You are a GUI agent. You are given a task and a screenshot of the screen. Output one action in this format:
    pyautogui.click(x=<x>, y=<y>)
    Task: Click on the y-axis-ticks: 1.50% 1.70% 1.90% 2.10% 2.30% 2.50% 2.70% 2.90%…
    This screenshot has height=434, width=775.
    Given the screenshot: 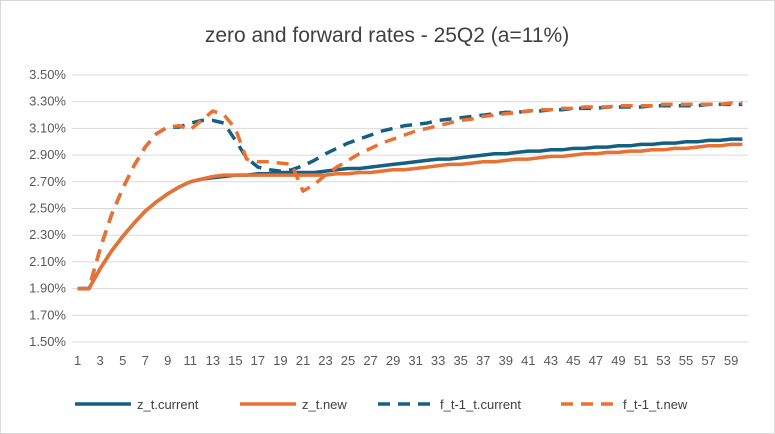 What is the action you would take?
    pyautogui.click(x=47, y=208)
    